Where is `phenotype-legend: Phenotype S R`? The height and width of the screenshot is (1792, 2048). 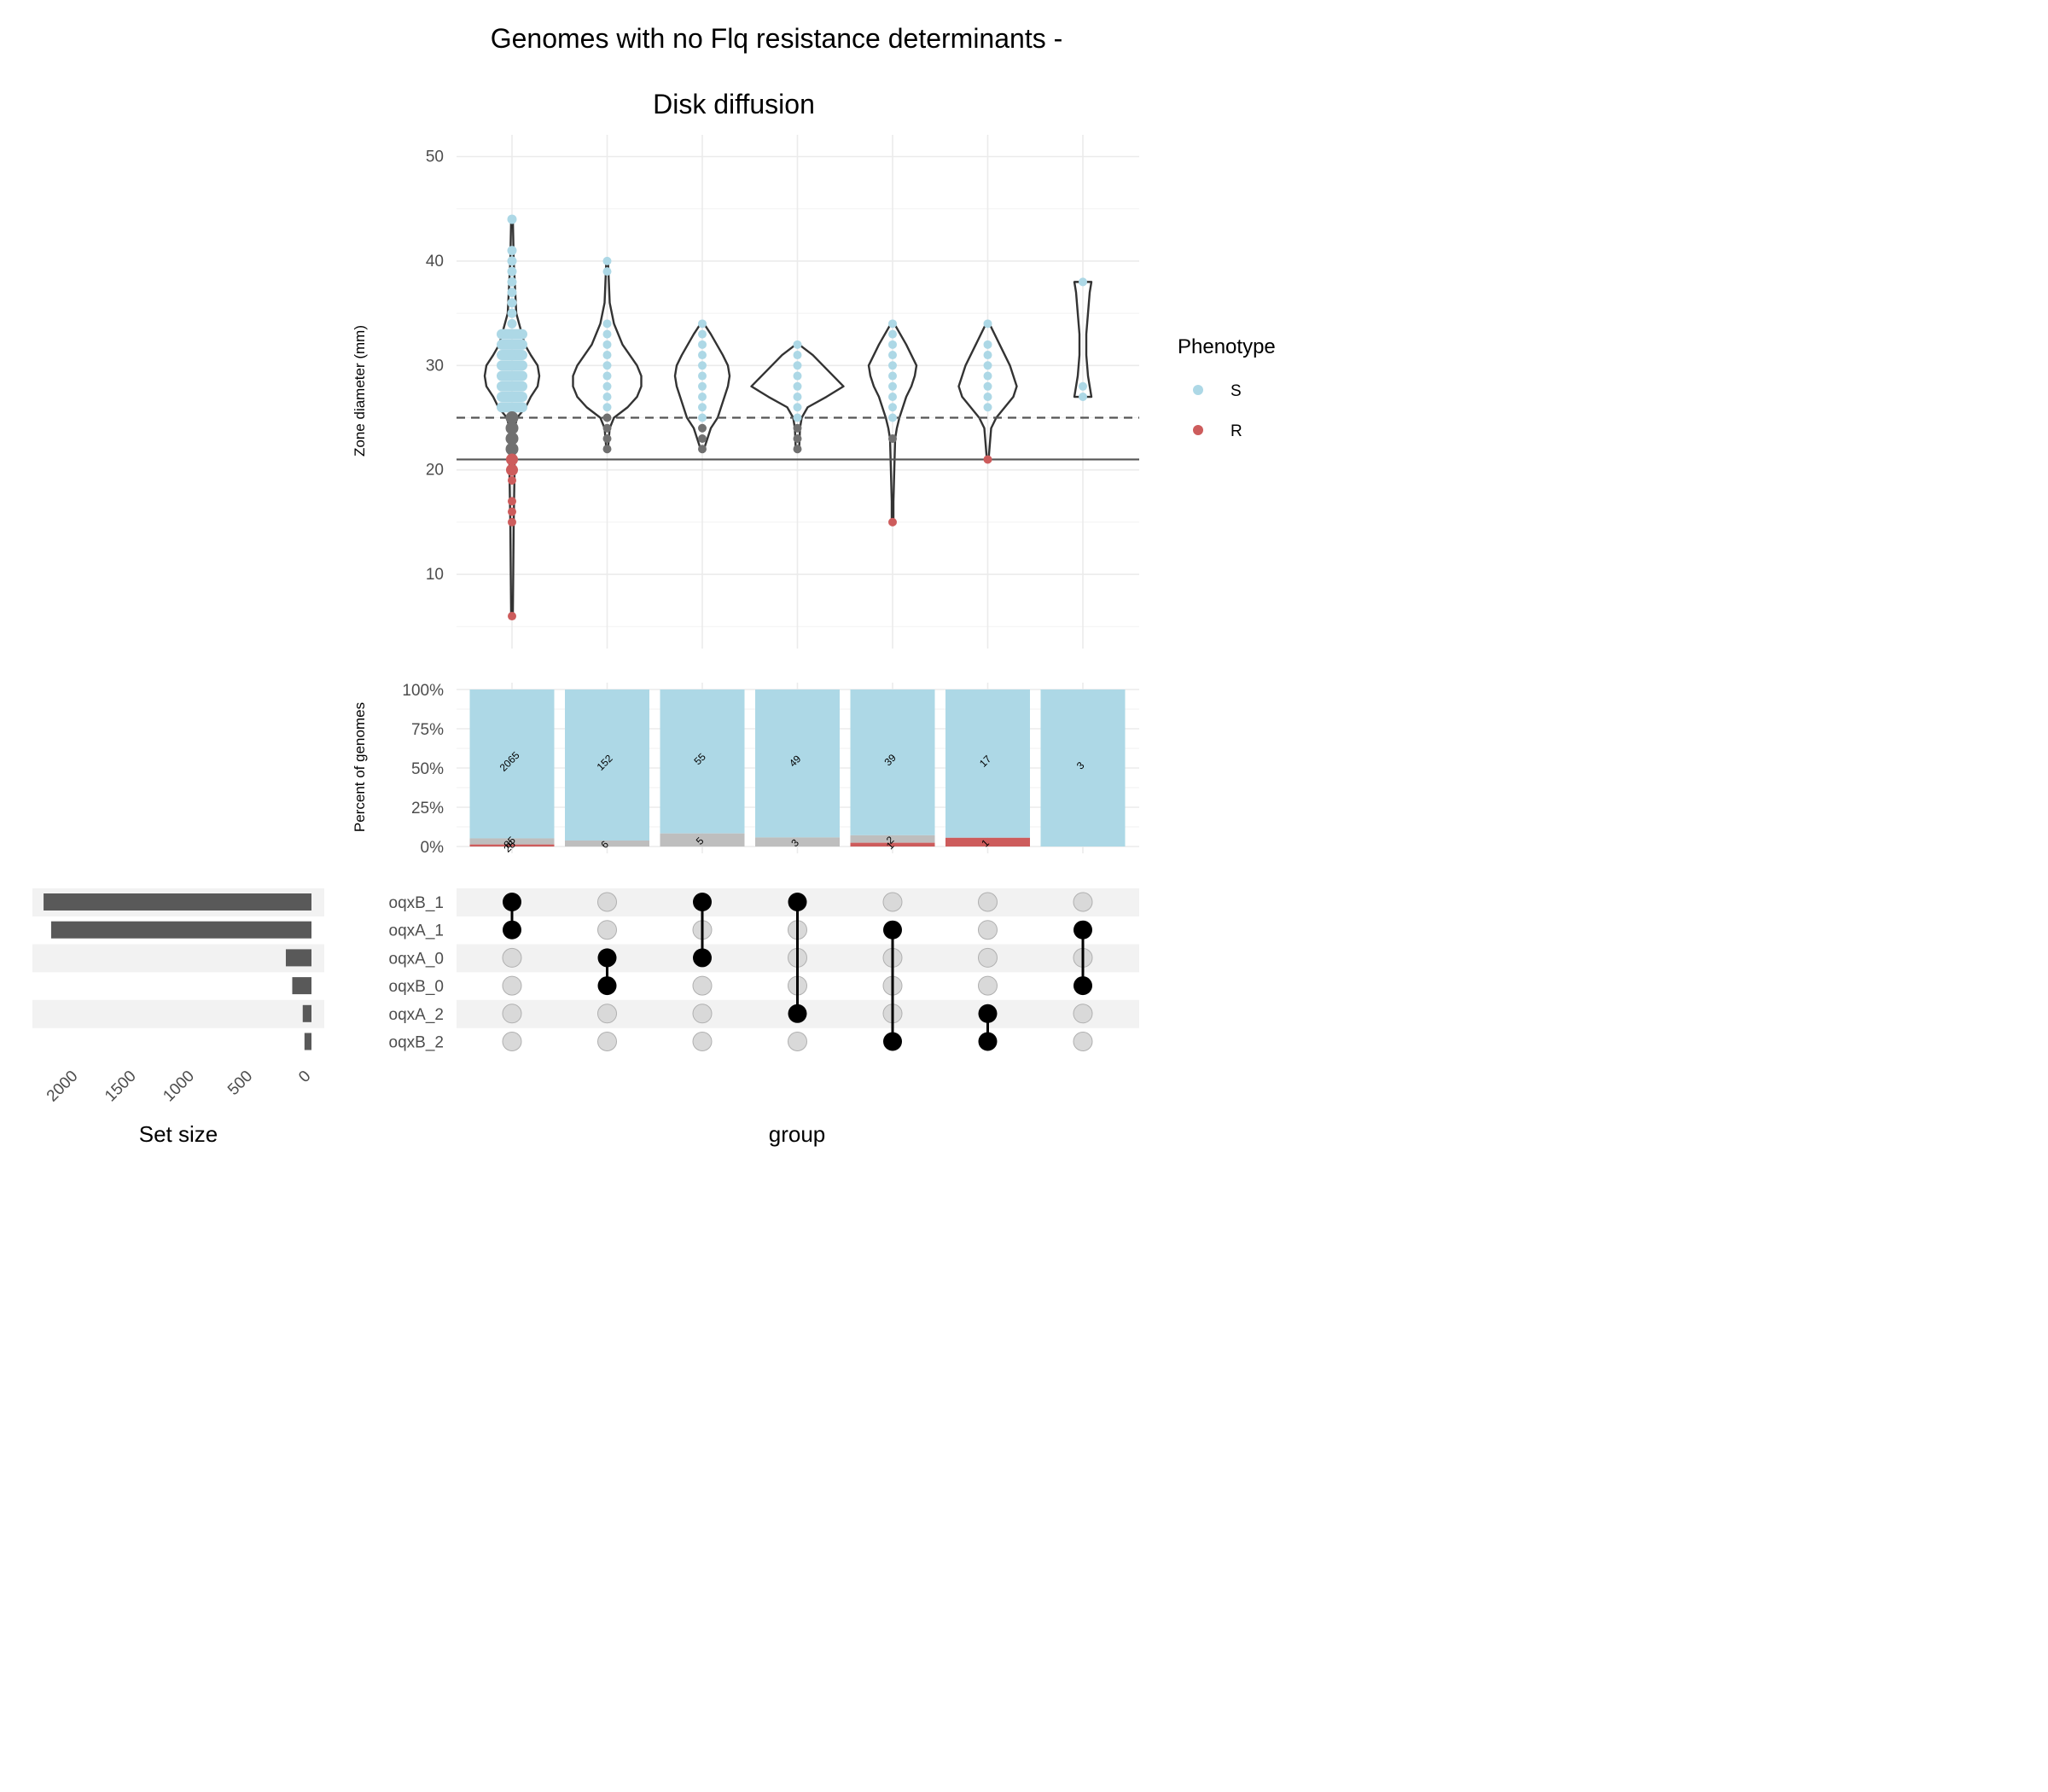 phenotype-legend: Phenotype S R is located at coordinates (1227, 387).